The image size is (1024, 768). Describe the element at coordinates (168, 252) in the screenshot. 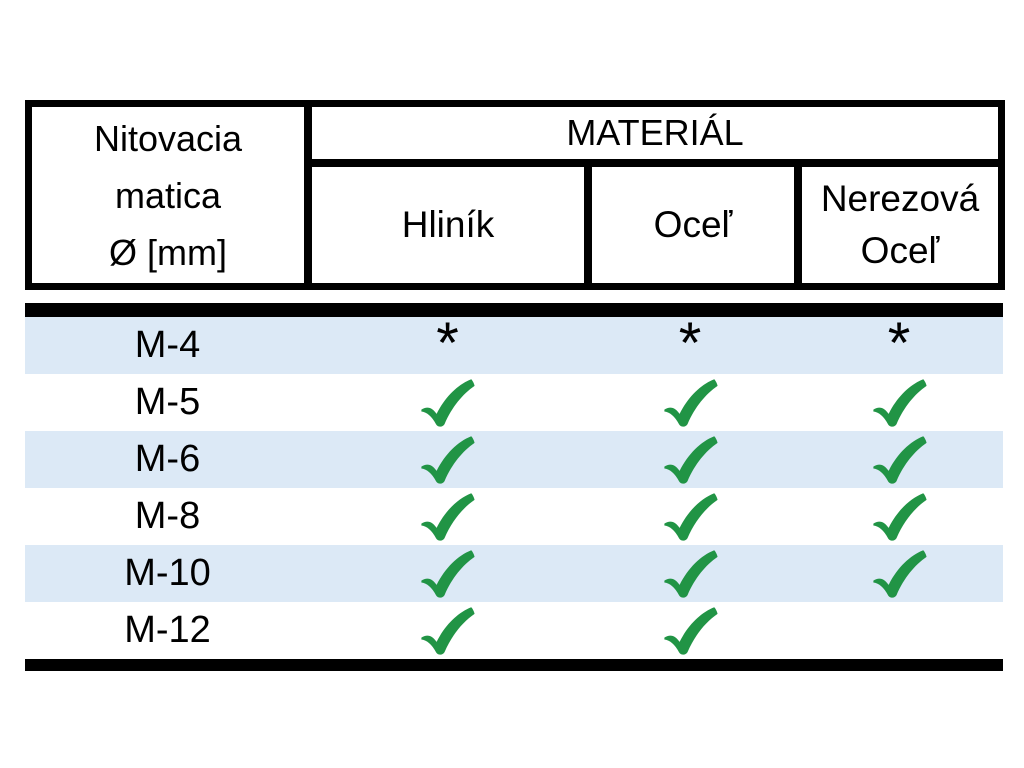

I see `row-header-line3: Ø [mm]` at that location.